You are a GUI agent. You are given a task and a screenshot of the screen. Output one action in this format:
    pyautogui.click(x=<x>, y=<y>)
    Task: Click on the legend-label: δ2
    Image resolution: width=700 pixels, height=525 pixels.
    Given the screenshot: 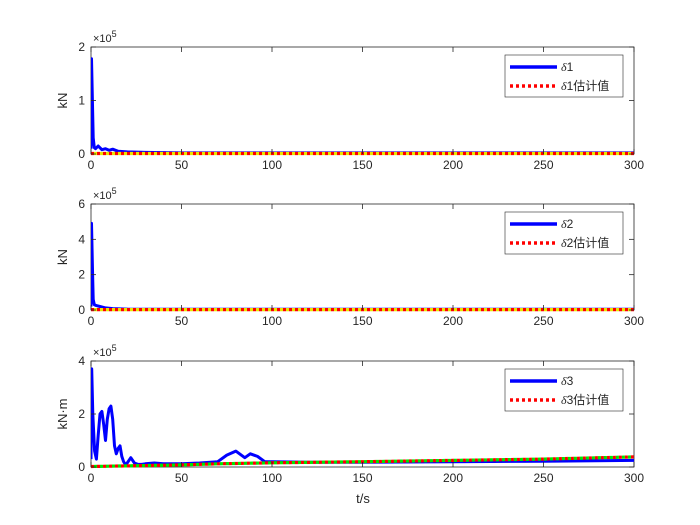 What is the action you would take?
    pyautogui.click(x=567, y=224)
    